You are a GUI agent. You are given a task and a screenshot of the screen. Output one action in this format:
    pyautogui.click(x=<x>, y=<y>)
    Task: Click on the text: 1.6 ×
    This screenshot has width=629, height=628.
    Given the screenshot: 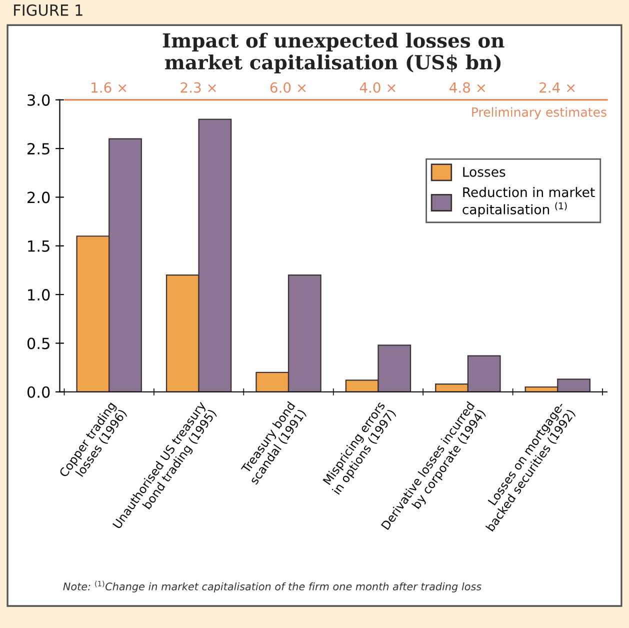 What is the action you would take?
    pyautogui.click(x=109, y=87)
    